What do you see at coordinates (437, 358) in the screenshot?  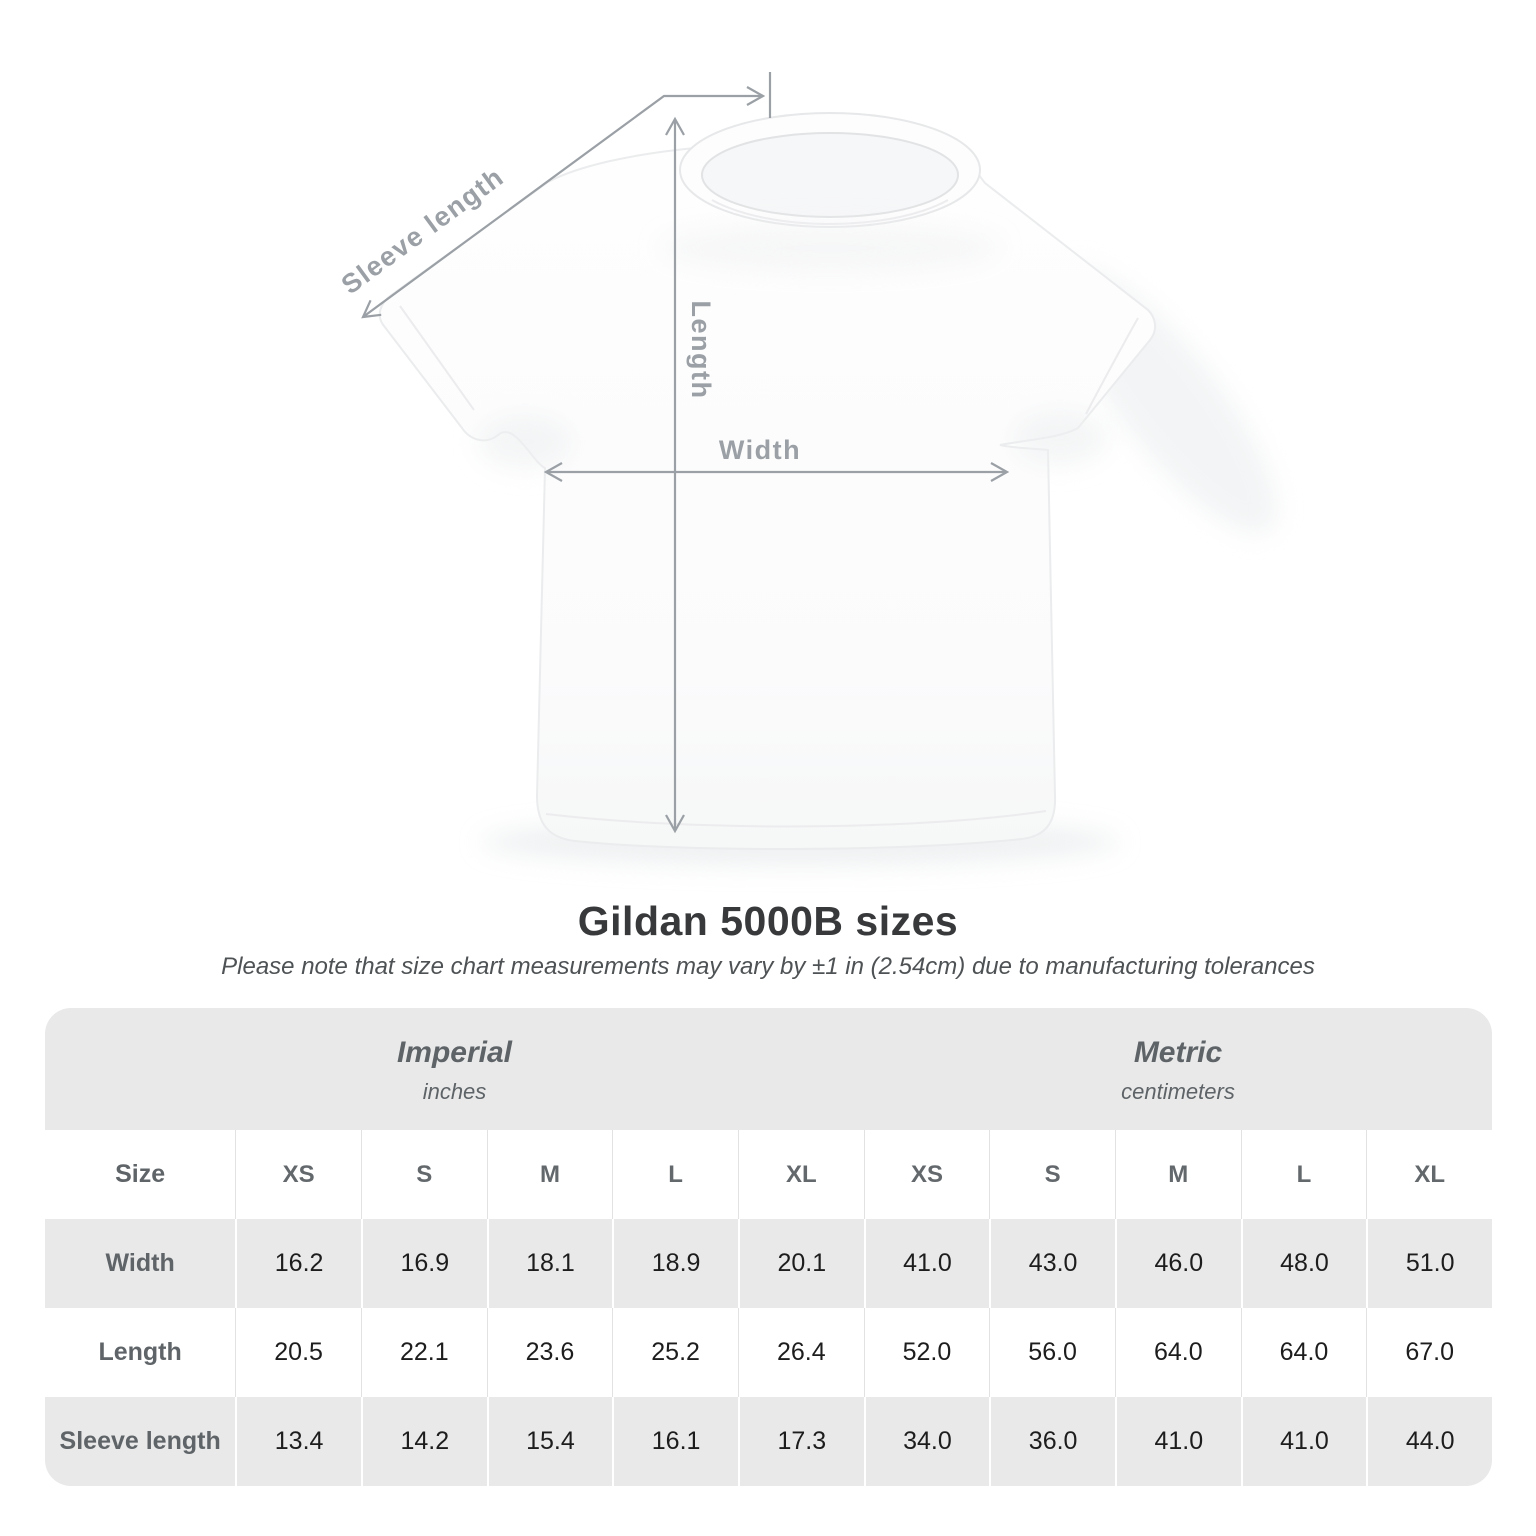 I see `left-sleeve-hem-seam` at bounding box center [437, 358].